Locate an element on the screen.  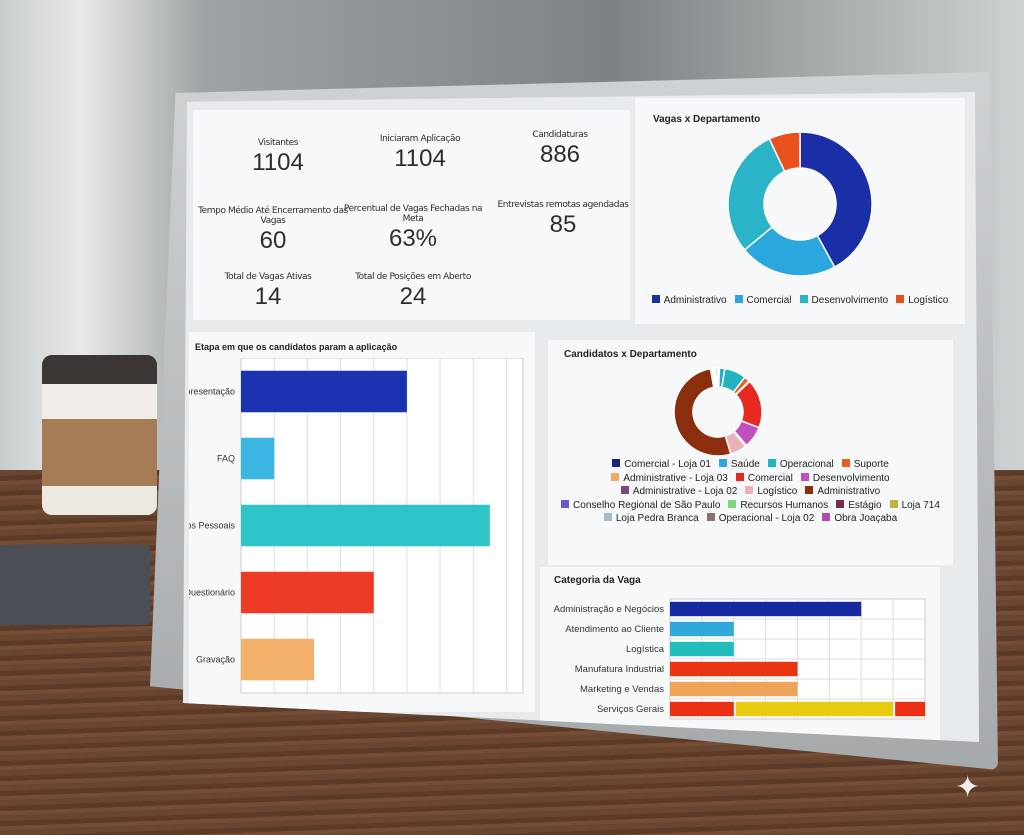
legend-label: Comercial is located at coordinates (769, 300).